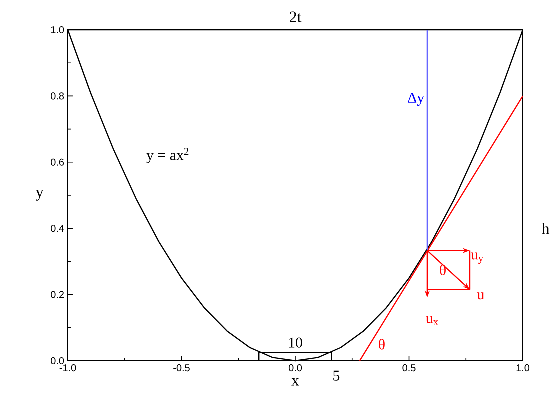  I want to click on y-tick-label: 0.4, so click(57, 228).